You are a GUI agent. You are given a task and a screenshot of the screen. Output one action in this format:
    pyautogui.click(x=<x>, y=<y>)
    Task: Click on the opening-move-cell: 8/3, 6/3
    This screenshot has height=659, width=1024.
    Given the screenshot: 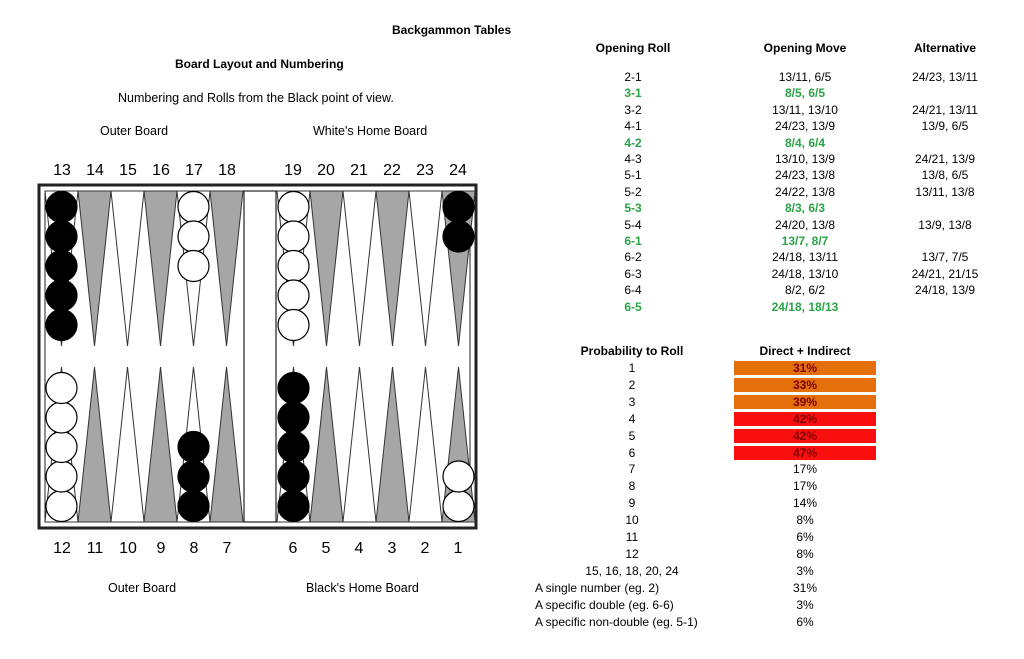 What is the action you would take?
    pyautogui.click(x=805, y=208)
    